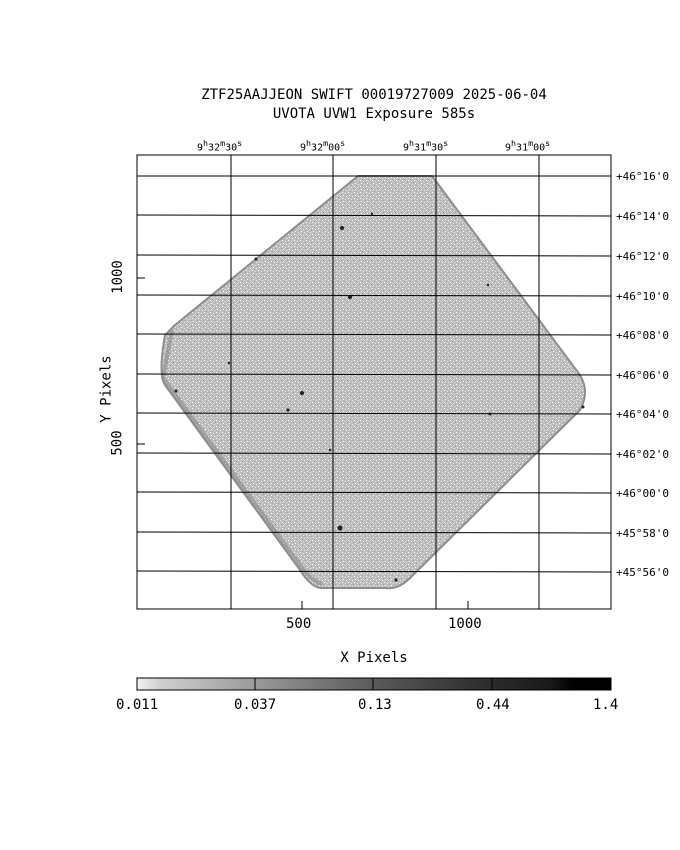 The width and height of the screenshot is (680, 850). Describe the element at coordinates (117, 443) in the screenshot. I see `y-tick-label: 500` at that location.